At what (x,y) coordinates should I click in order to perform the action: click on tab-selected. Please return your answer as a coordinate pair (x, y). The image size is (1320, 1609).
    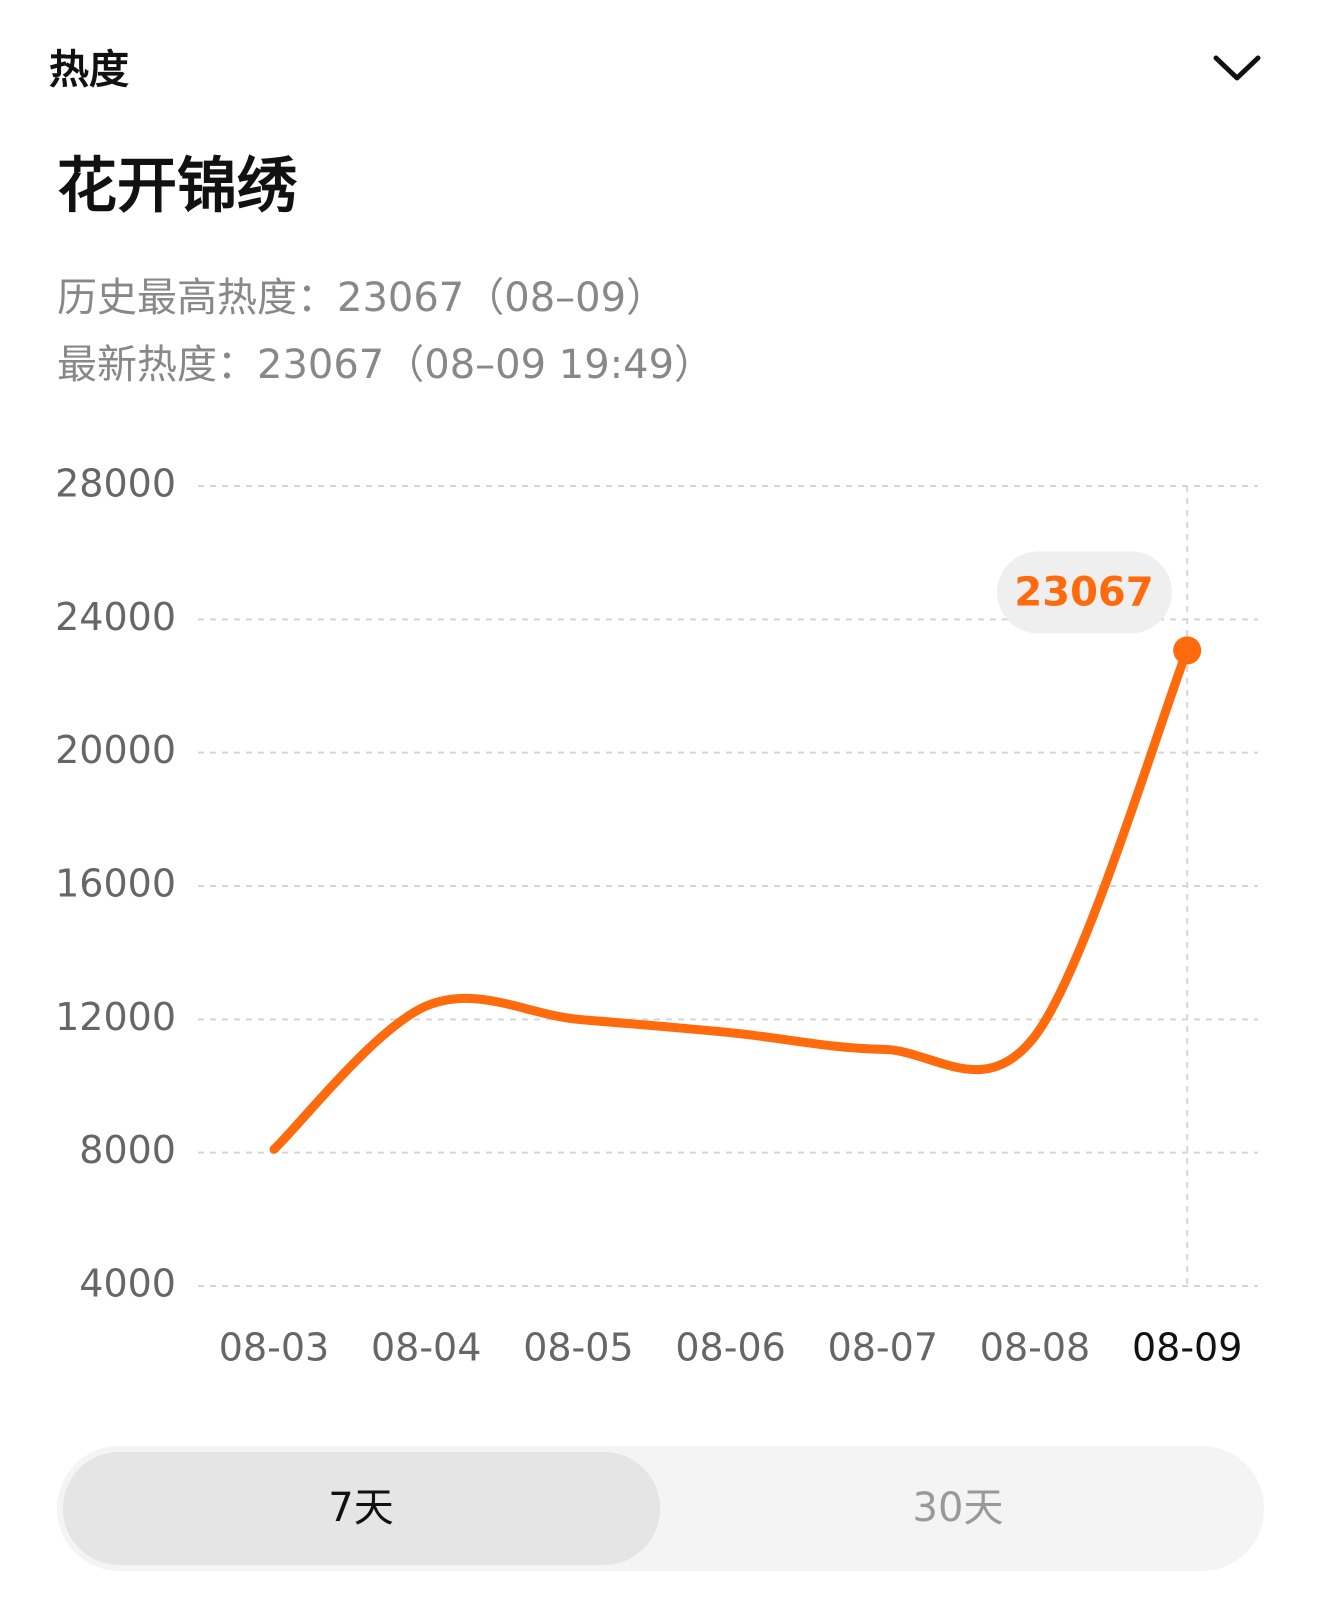
    Looking at the image, I should click on (361, 1508).